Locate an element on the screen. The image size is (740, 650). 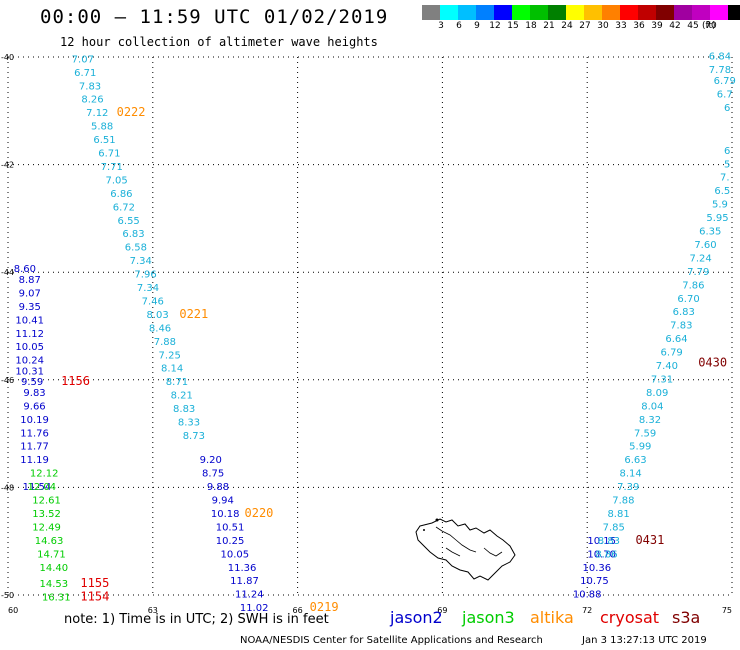
color-scale-label: 9 is located at coordinates (477, 26).